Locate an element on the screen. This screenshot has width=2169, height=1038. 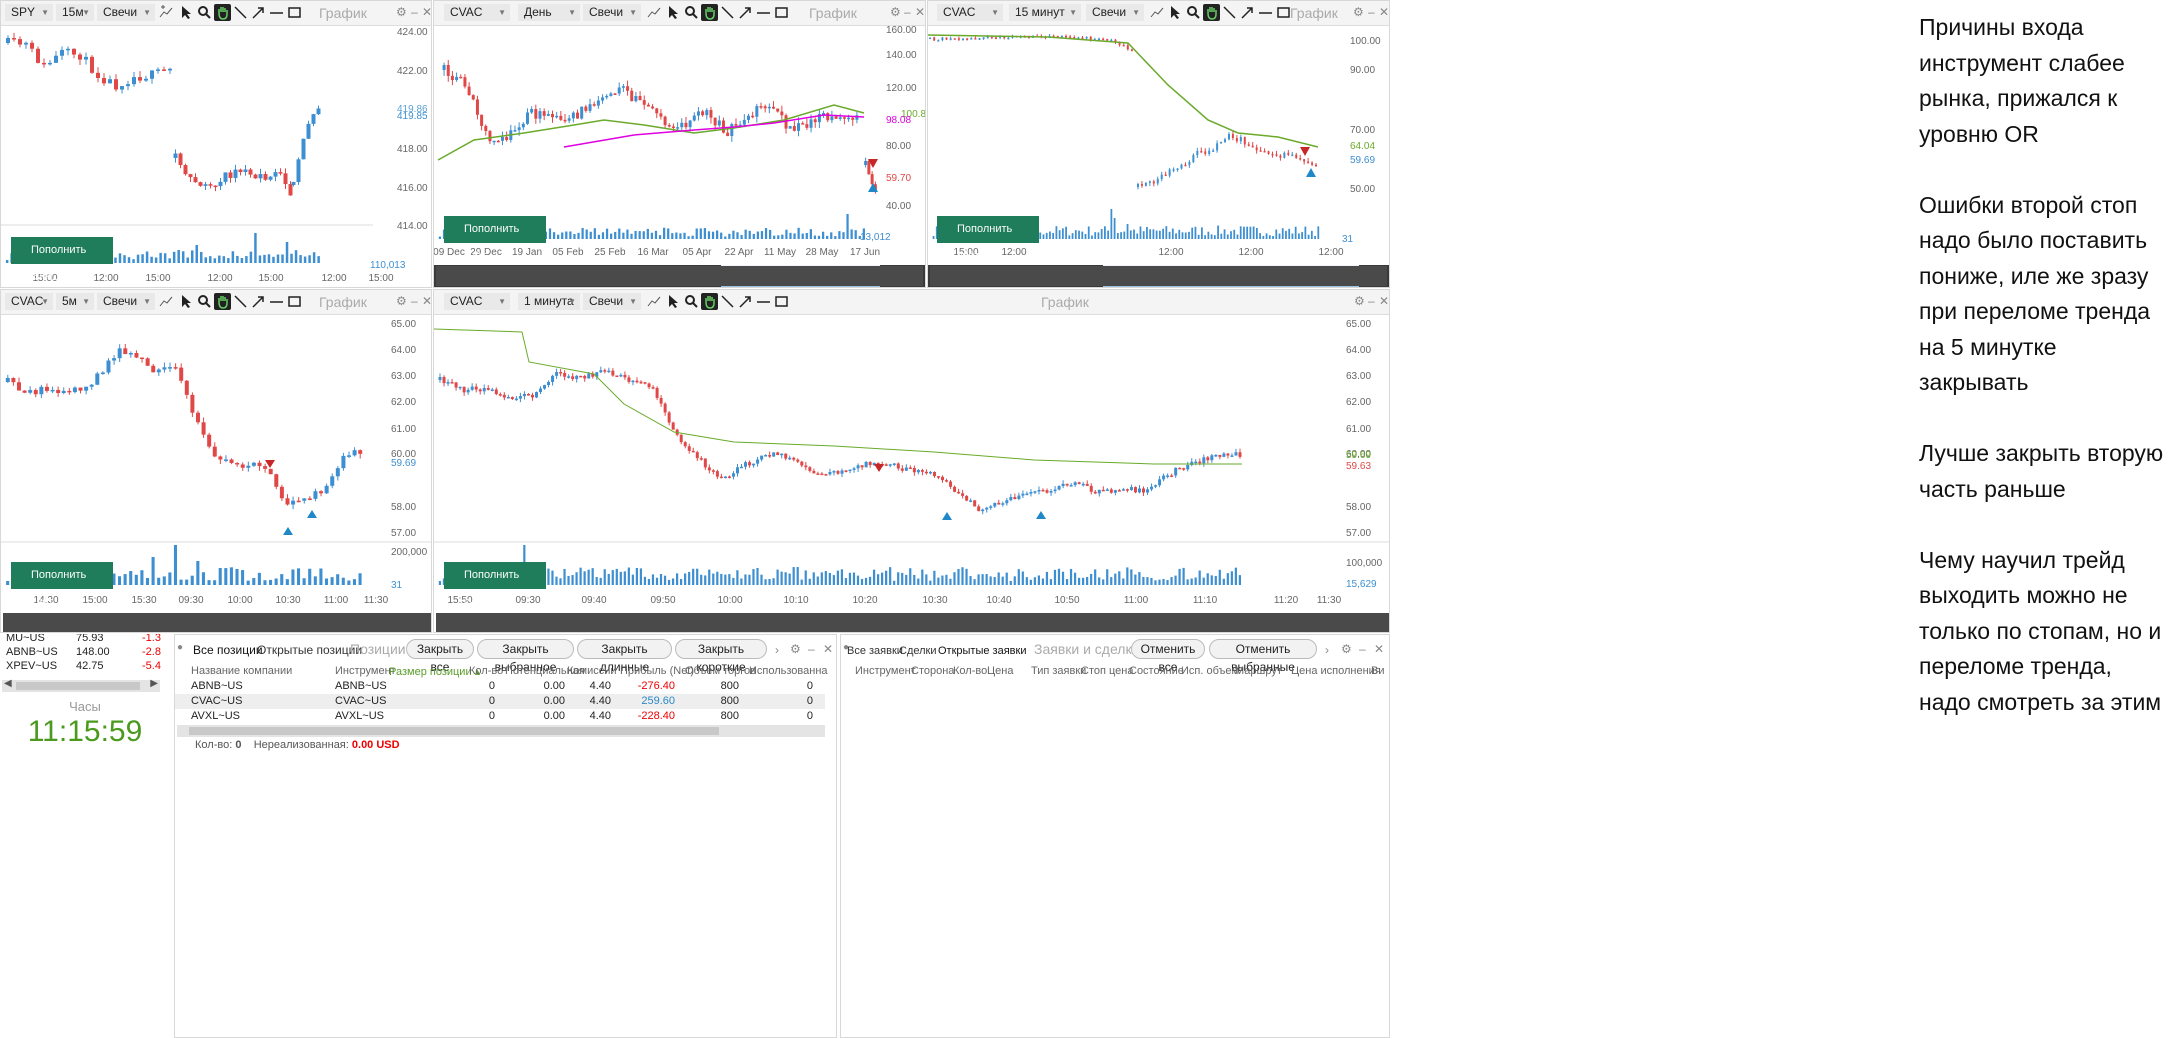
tab-deals: Сделки is located at coordinates (918, 651).